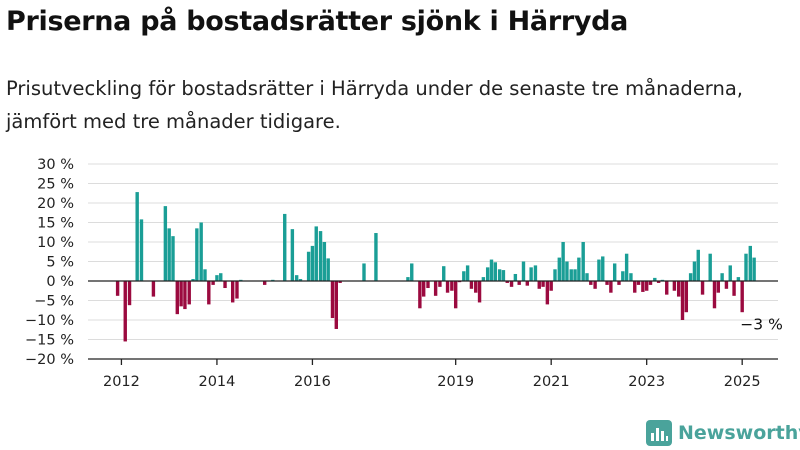 This screenshot has width=800, height=450. Describe the element at coordinates (551, 382) in the screenshot. I see `x-tick-label: 2021` at that location.